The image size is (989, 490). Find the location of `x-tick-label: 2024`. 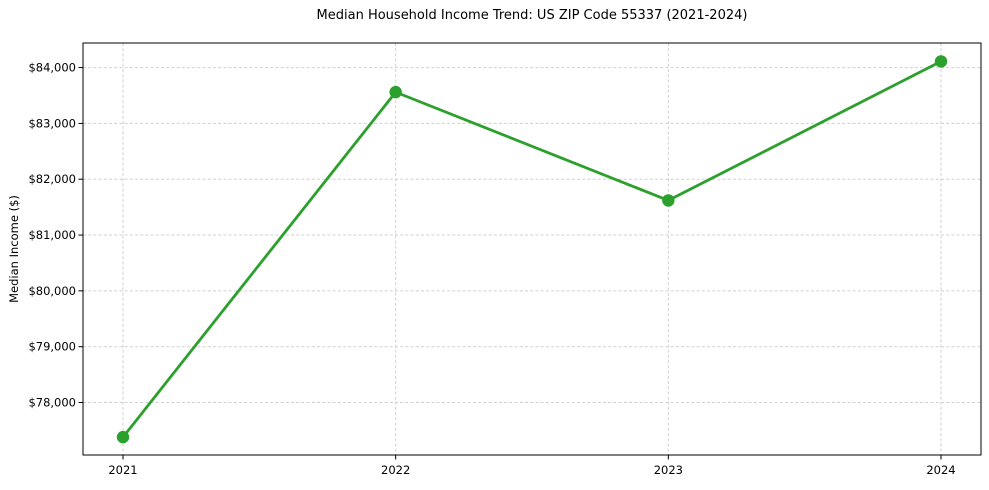

x-tick-label: 2024 is located at coordinates (940, 470).